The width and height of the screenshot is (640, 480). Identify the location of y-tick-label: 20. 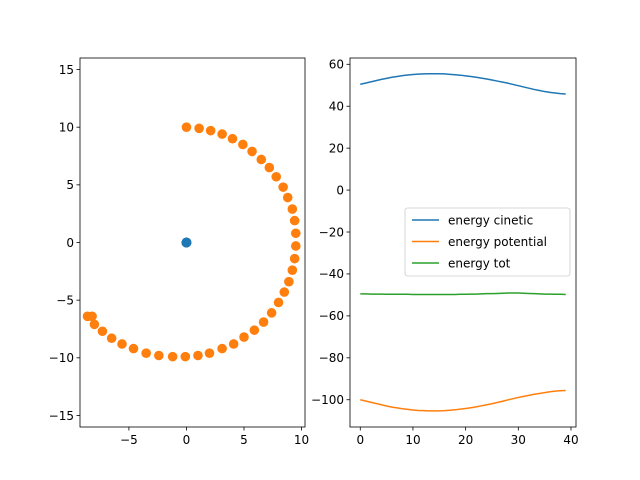
(336, 148).